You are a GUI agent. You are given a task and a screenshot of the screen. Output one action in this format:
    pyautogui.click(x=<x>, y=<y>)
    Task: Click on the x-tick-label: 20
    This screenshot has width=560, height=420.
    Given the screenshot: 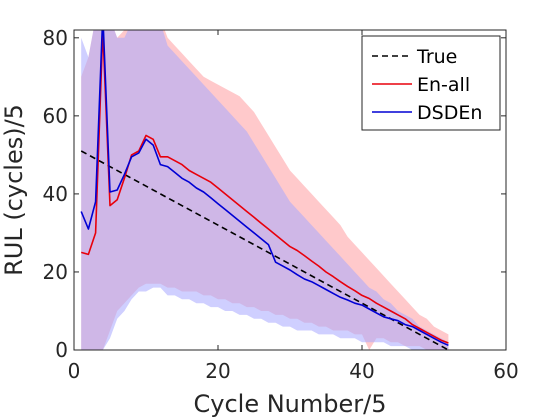 What is the action you would take?
    pyautogui.click(x=217, y=371)
    